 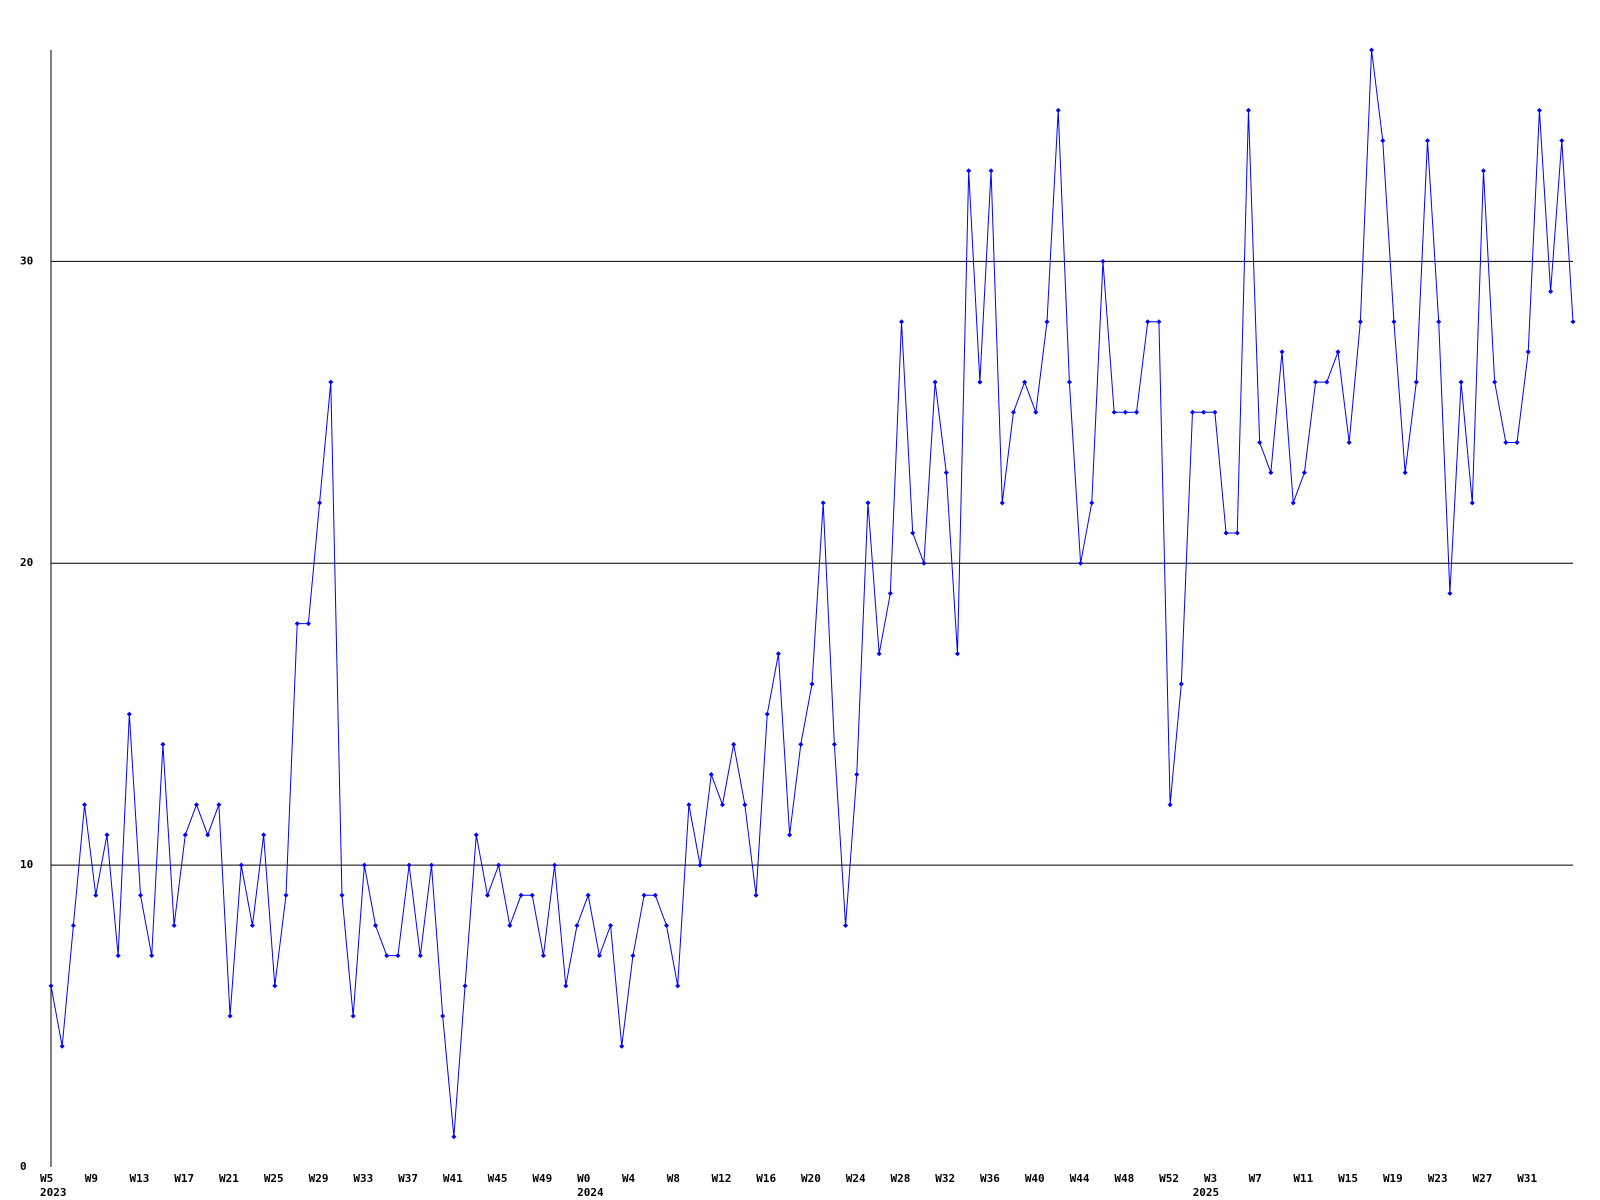 I want to click on x-tick-label: W13, so click(x=140, y=1178).